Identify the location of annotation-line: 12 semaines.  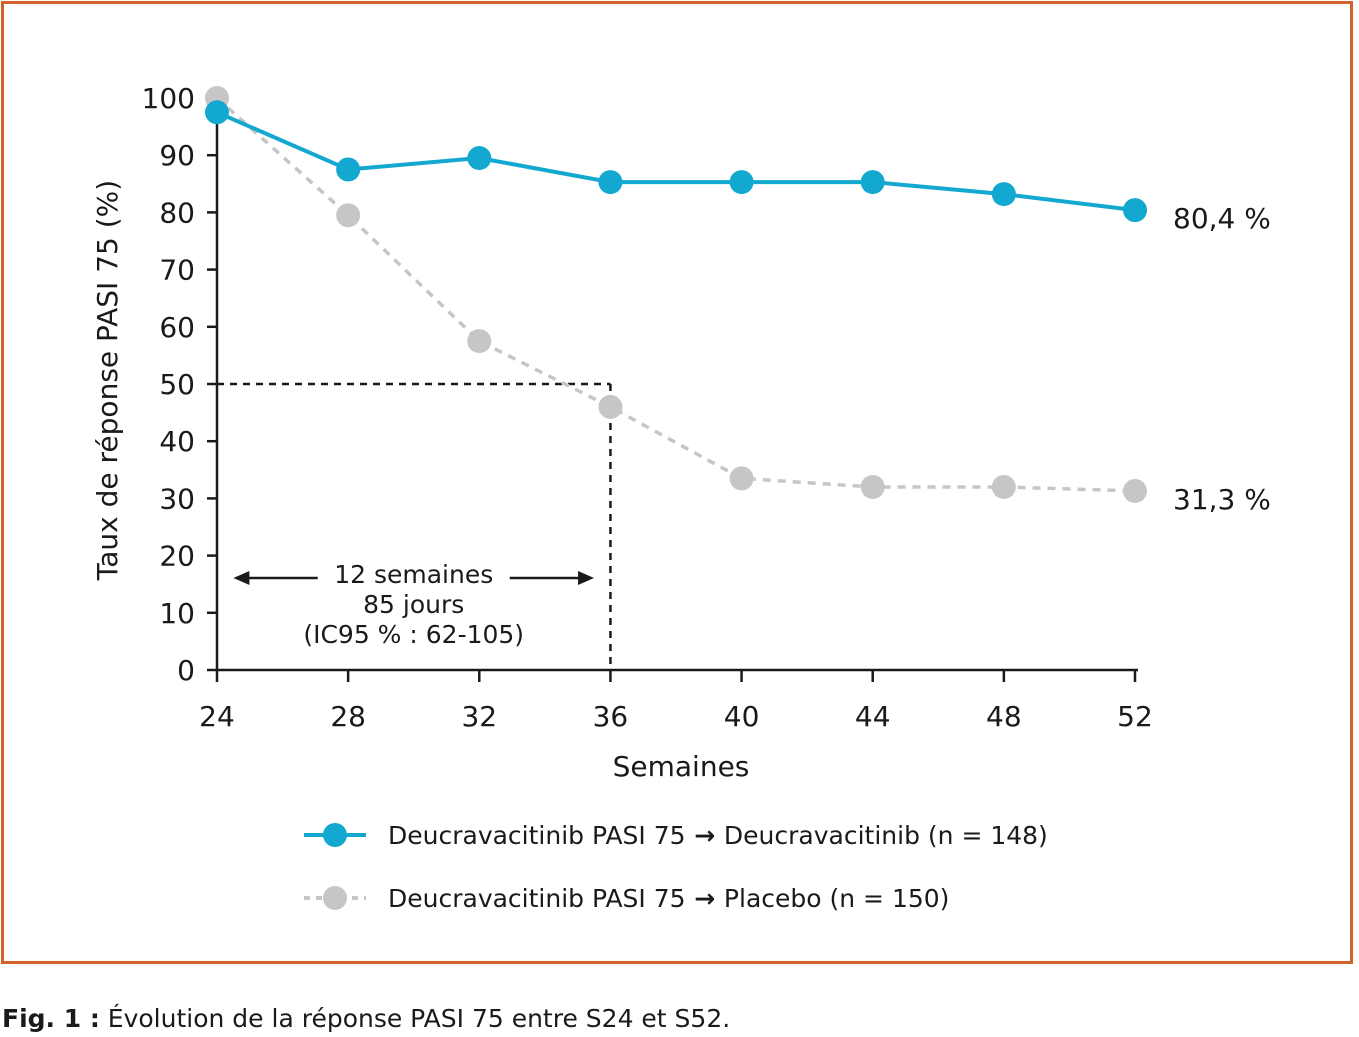
(413, 574).